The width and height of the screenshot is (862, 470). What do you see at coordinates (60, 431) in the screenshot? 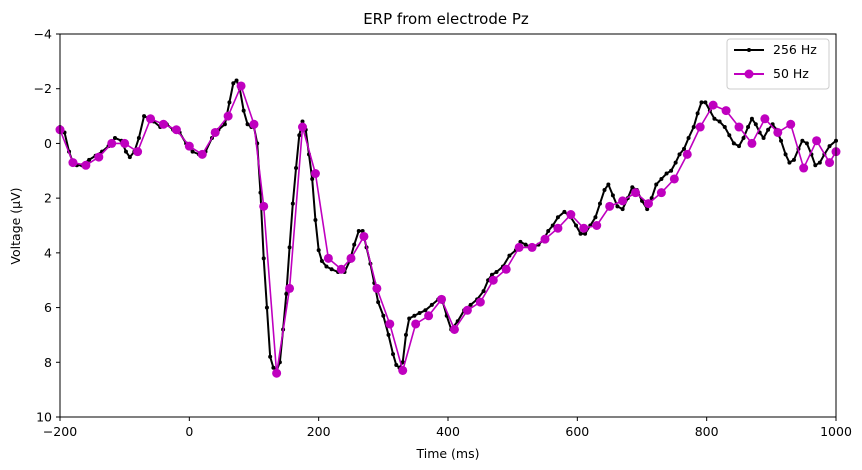
I see `x-tick-label: −200` at bounding box center [60, 431].